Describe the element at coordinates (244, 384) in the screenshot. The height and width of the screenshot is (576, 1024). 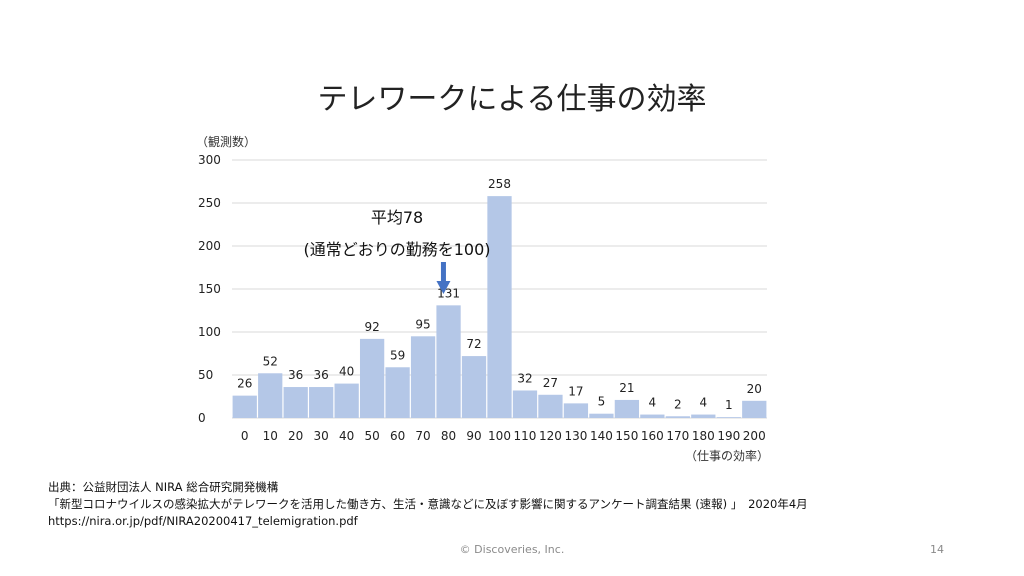
I see `data-label: 26` at that location.